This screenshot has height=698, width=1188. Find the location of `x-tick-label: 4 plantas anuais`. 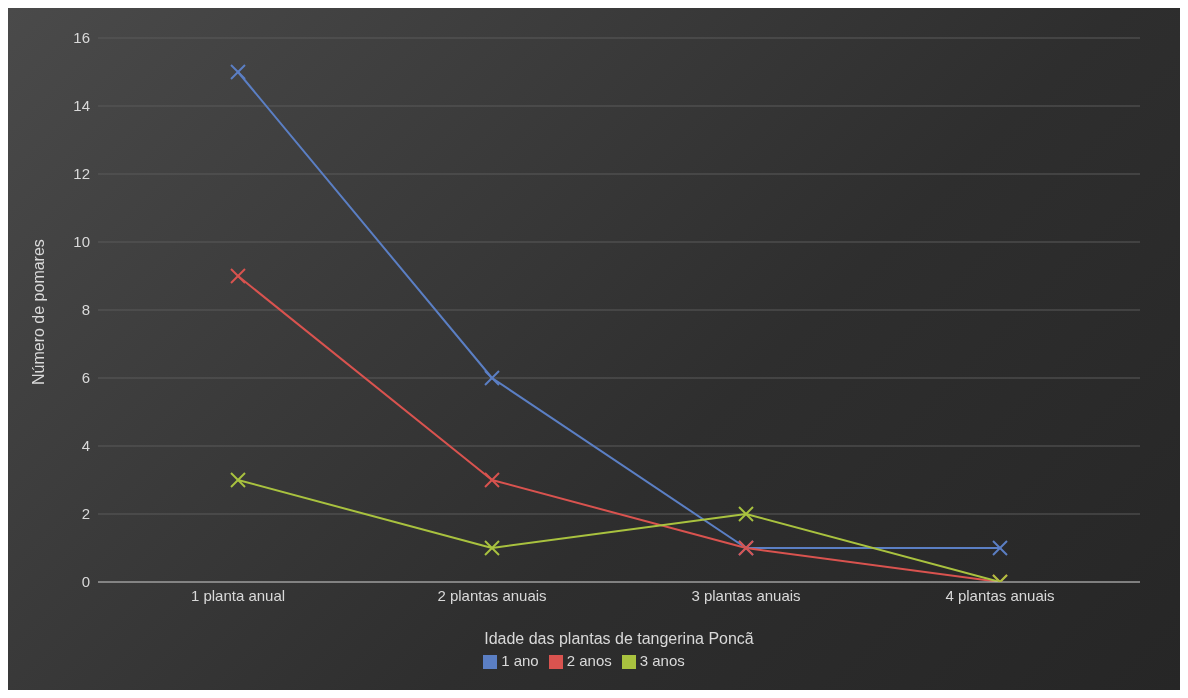

x-tick-label: 4 plantas anuais is located at coordinates (1000, 595).